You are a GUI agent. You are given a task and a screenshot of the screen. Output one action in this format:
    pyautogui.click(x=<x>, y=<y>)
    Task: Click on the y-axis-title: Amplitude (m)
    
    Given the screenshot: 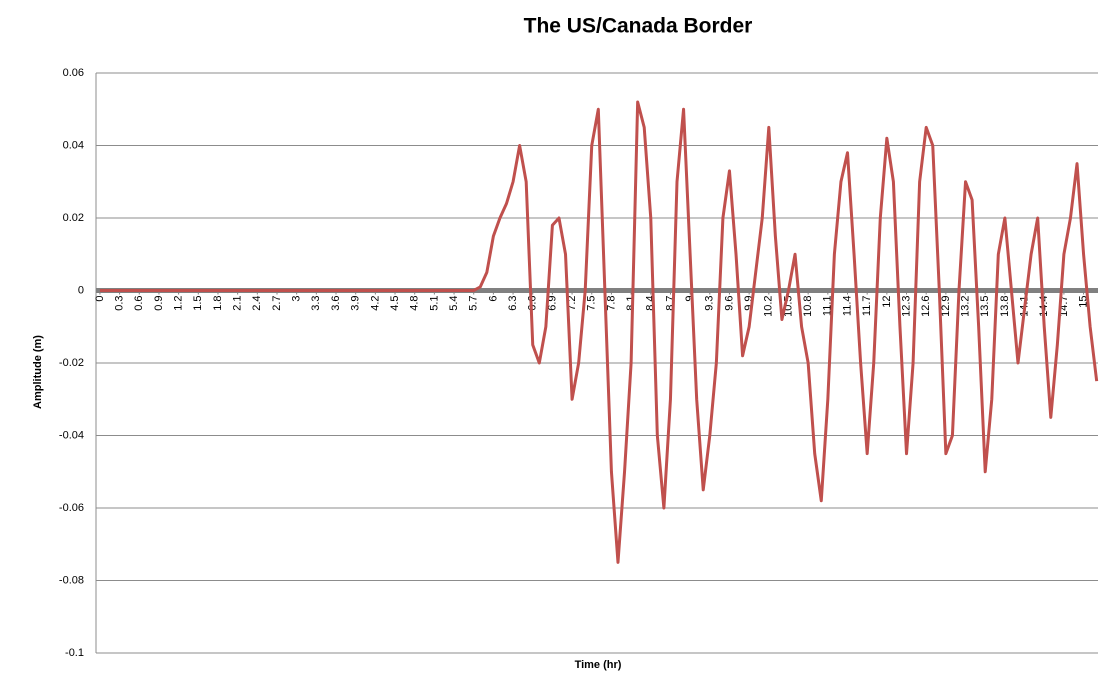 What is the action you would take?
    pyautogui.click(x=38, y=372)
    